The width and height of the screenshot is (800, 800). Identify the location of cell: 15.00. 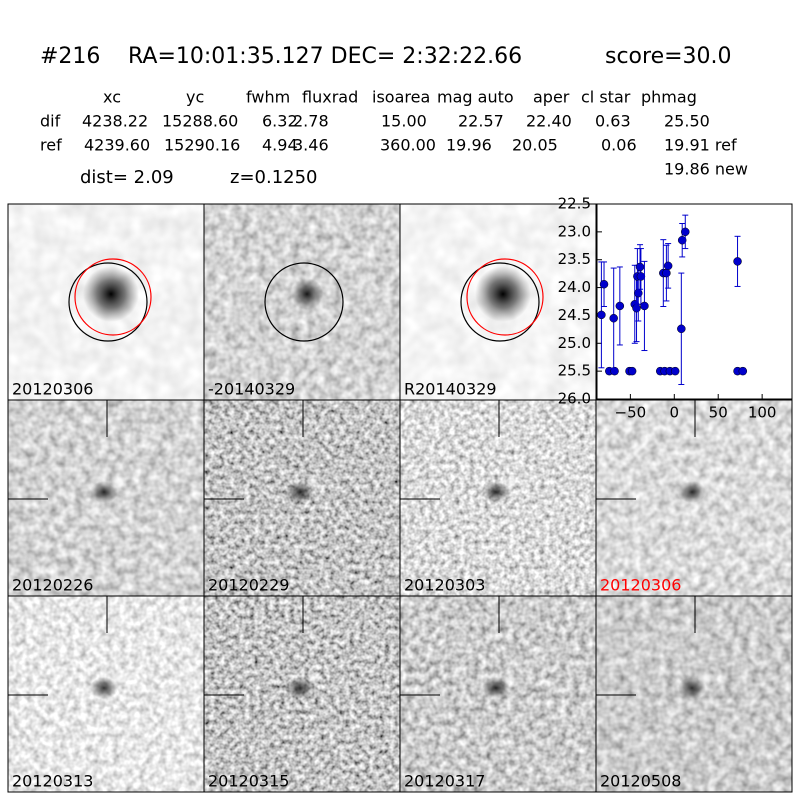
(404, 121).